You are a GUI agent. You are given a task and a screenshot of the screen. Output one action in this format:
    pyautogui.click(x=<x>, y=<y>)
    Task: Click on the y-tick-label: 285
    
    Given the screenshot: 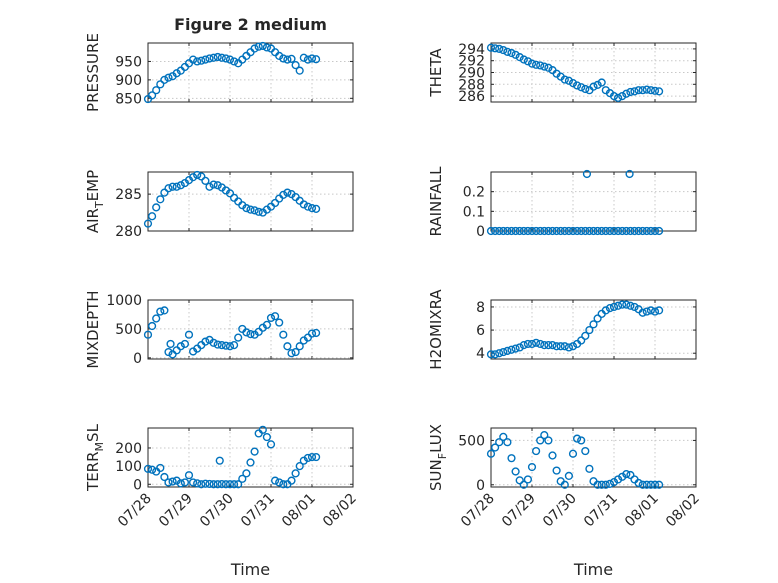 What is the action you would take?
    pyautogui.click(x=128, y=195)
    